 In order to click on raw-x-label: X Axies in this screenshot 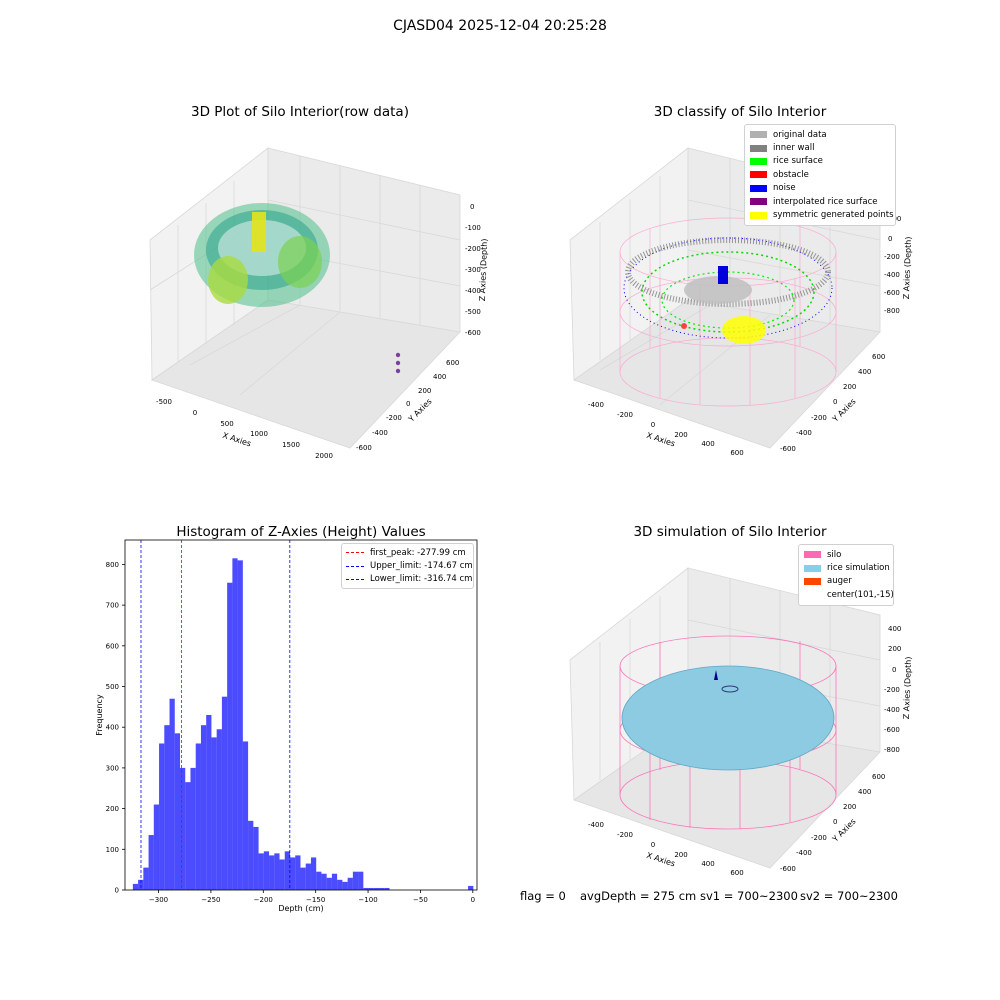, I will do `click(236, 440)`.